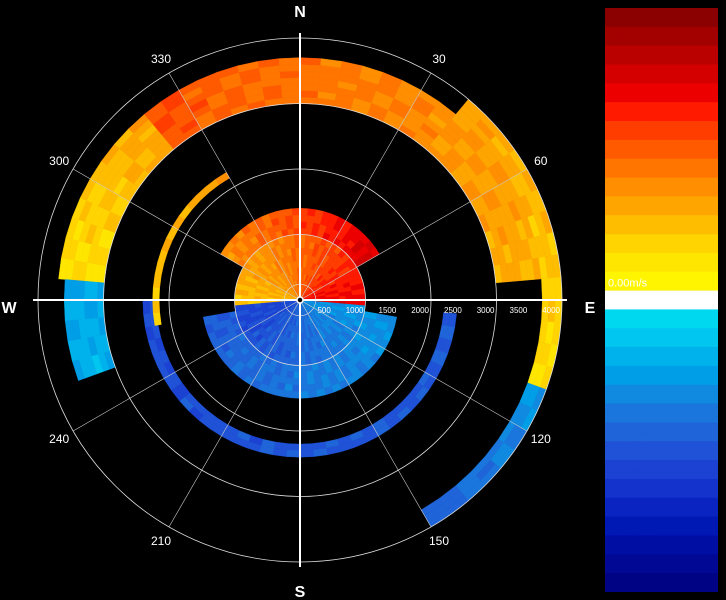 The width and height of the screenshot is (726, 600). I want to click on colorbar-label: 3.33m/s, so click(628, 207).